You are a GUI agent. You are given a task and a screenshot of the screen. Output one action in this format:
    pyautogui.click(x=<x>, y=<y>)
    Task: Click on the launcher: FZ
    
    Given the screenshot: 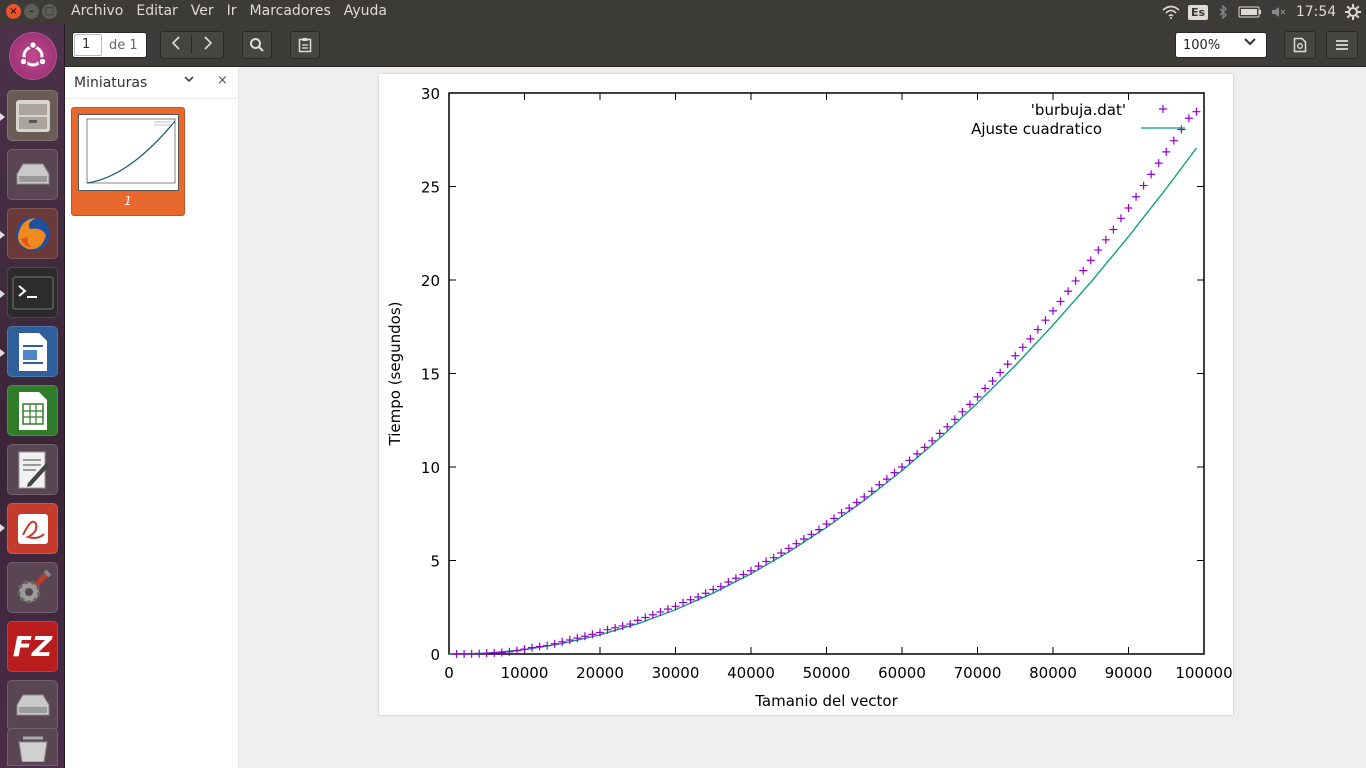 What is the action you would take?
    pyautogui.click(x=32, y=396)
    